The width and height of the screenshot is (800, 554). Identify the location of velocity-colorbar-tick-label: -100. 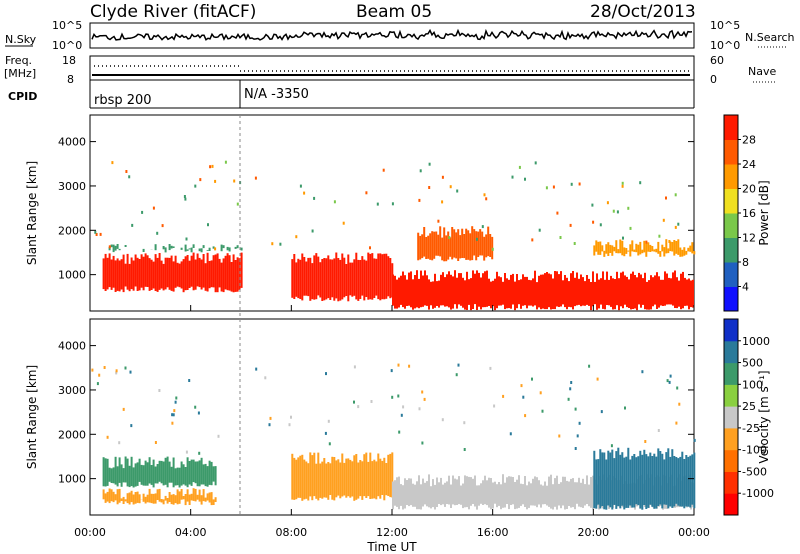
(754, 450).